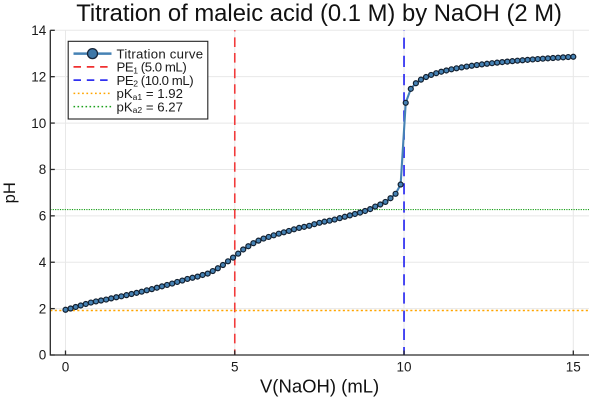 Image resolution: width=600 pixels, height=400 pixels. I want to click on svg-text: V(NaOH) (mL), so click(319, 386).